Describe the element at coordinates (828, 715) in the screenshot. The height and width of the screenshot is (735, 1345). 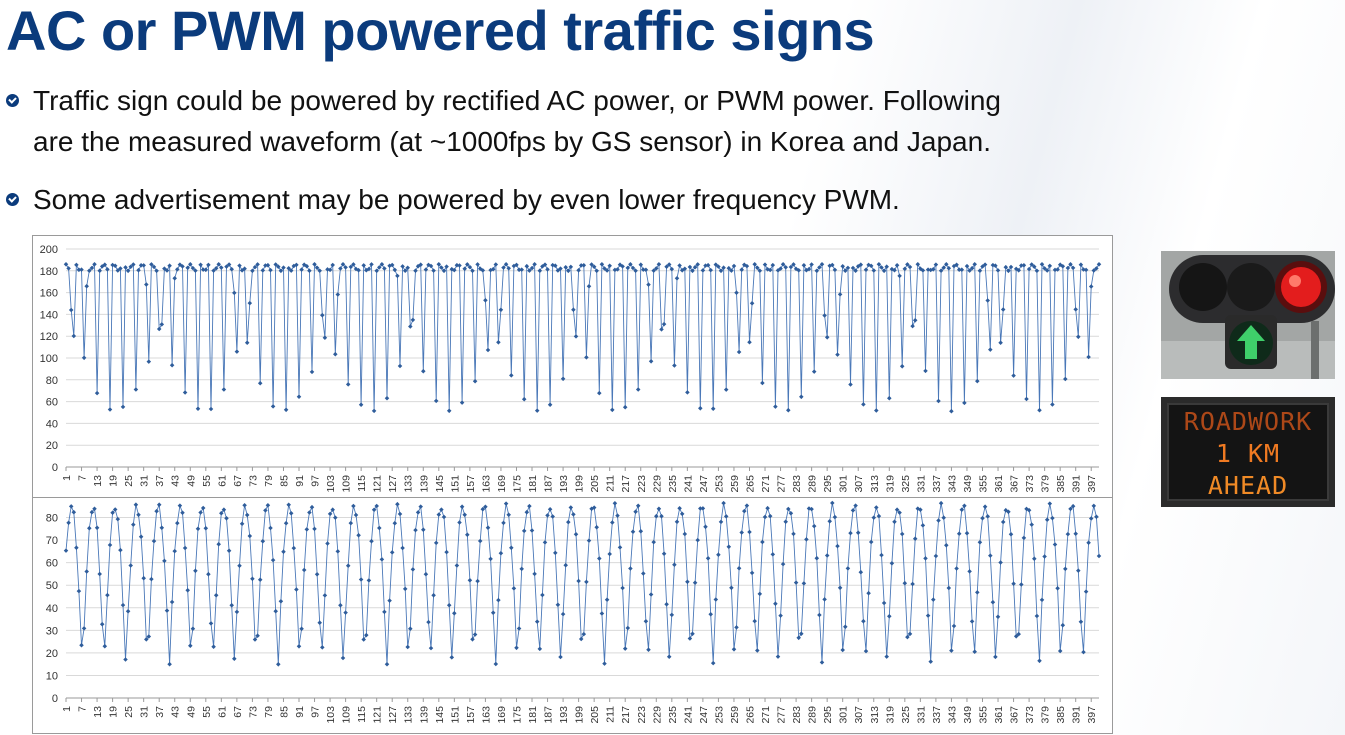
I see `x-tick-label: 295` at that location.